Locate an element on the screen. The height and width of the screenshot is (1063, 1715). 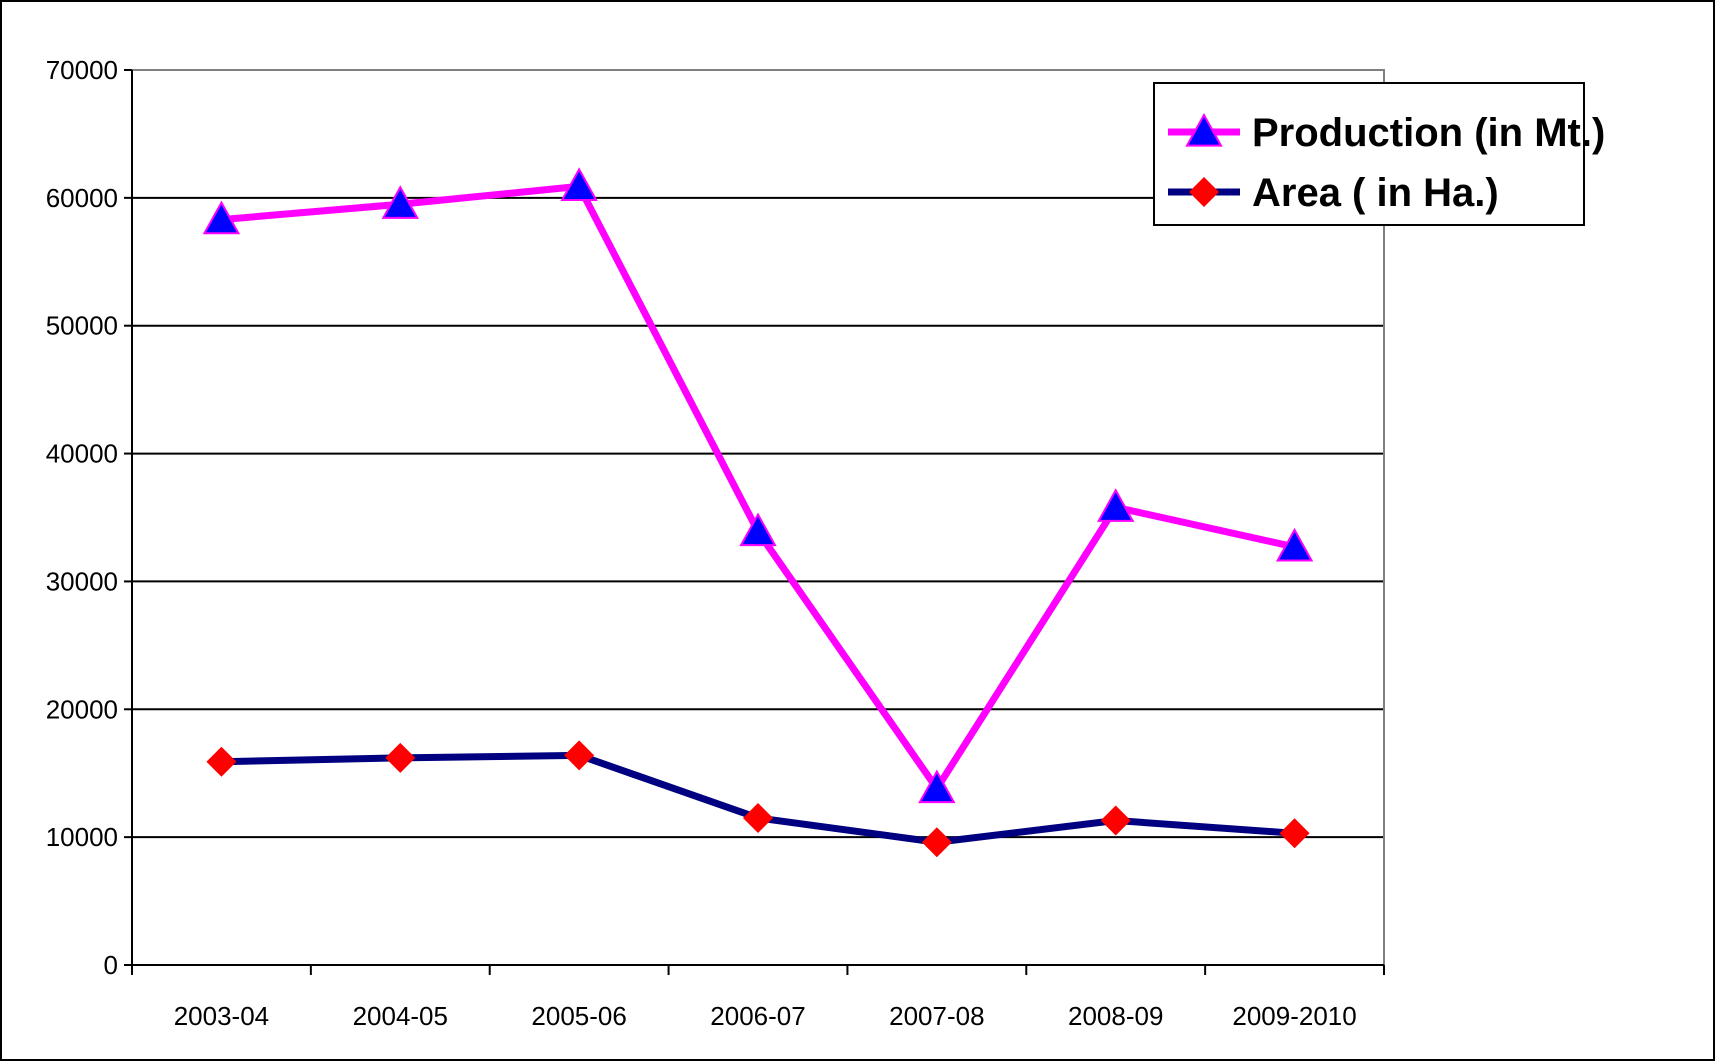
y-tick-label: 20000 is located at coordinates (82, 709).